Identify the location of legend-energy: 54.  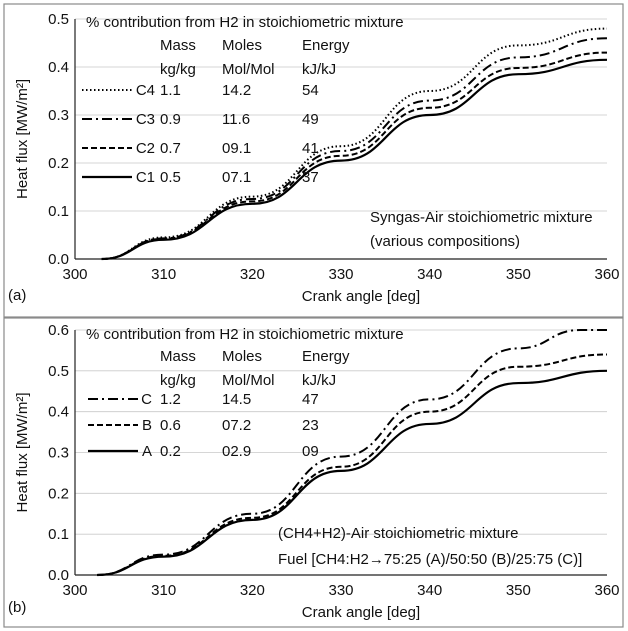
(310, 90).